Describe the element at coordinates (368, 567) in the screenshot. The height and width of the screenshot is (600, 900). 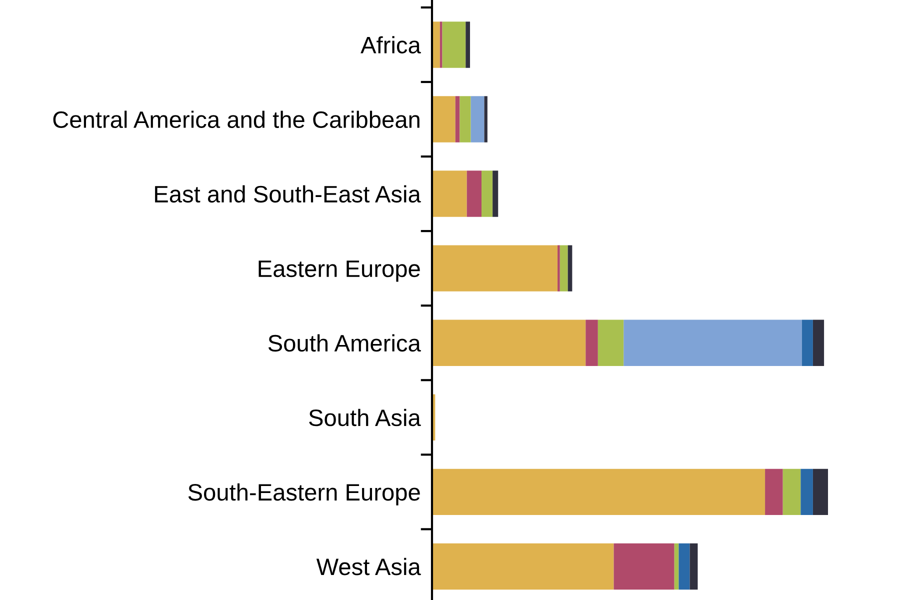
I see `y-tick-label: West Asia` at that location.